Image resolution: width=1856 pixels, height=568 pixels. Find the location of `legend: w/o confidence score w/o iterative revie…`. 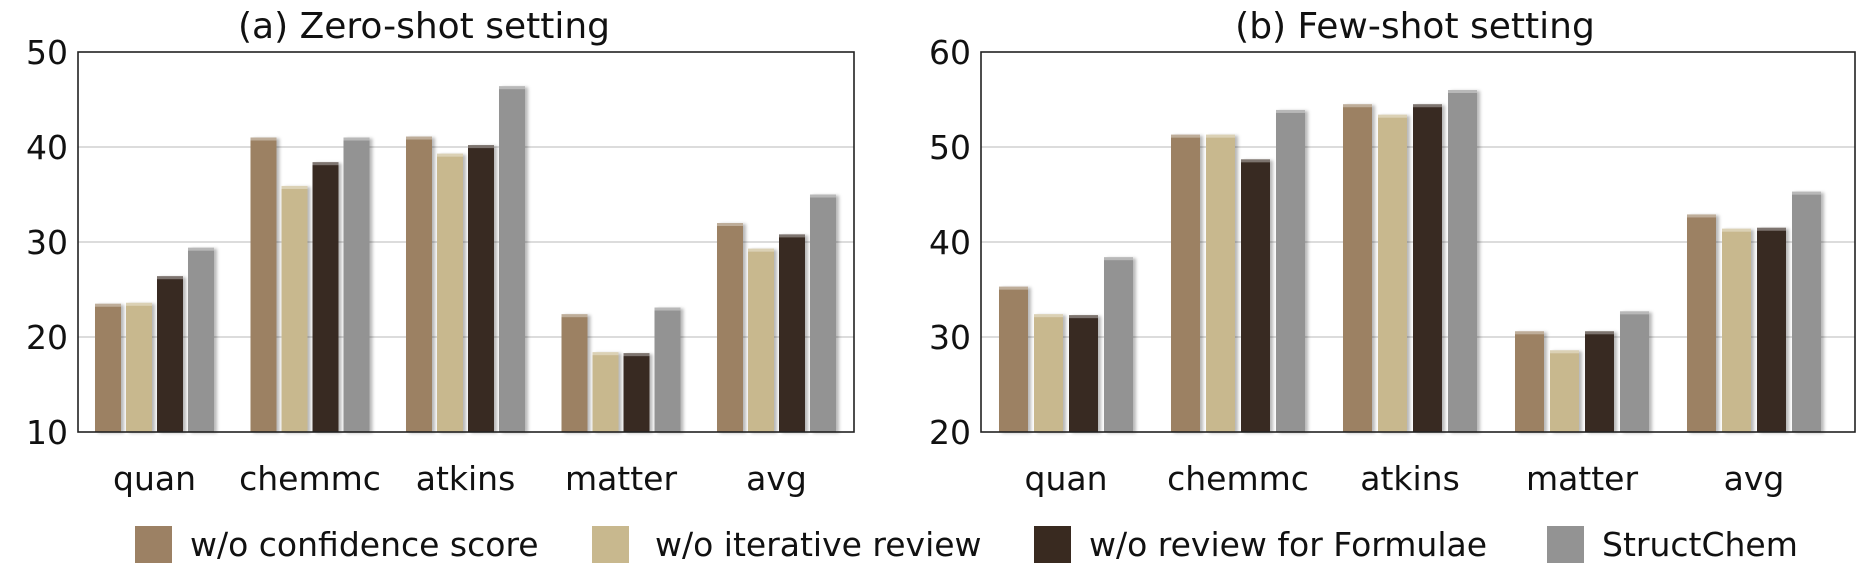

legend: w/o confidence score w/o iterative revie… is located at coordinates (966, 544).